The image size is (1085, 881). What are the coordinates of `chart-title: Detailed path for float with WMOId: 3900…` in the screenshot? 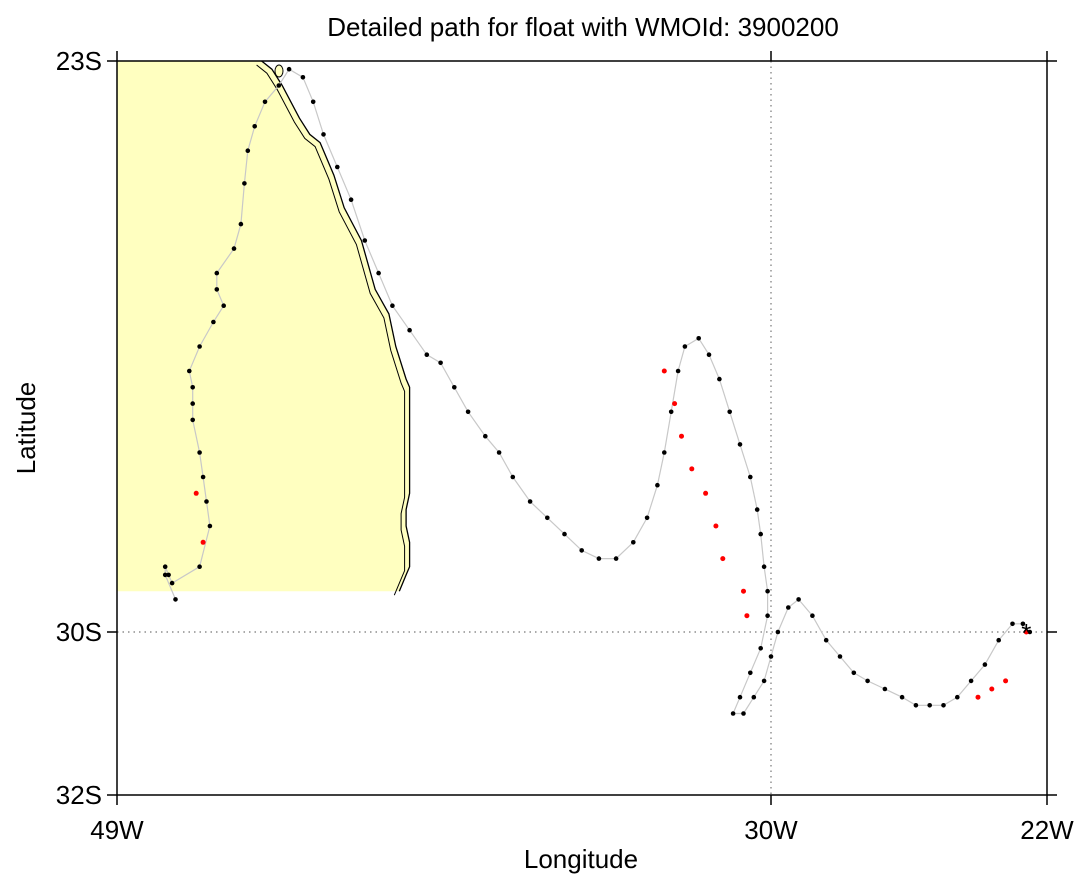 It's located at (583, 27).